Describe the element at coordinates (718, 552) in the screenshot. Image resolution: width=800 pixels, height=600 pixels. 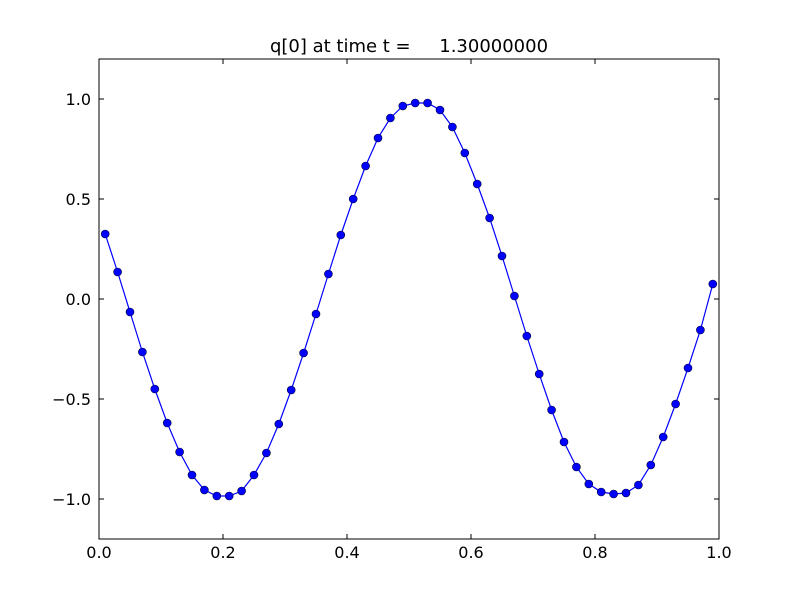
I see `x-tick-label: 1.0` at that location.